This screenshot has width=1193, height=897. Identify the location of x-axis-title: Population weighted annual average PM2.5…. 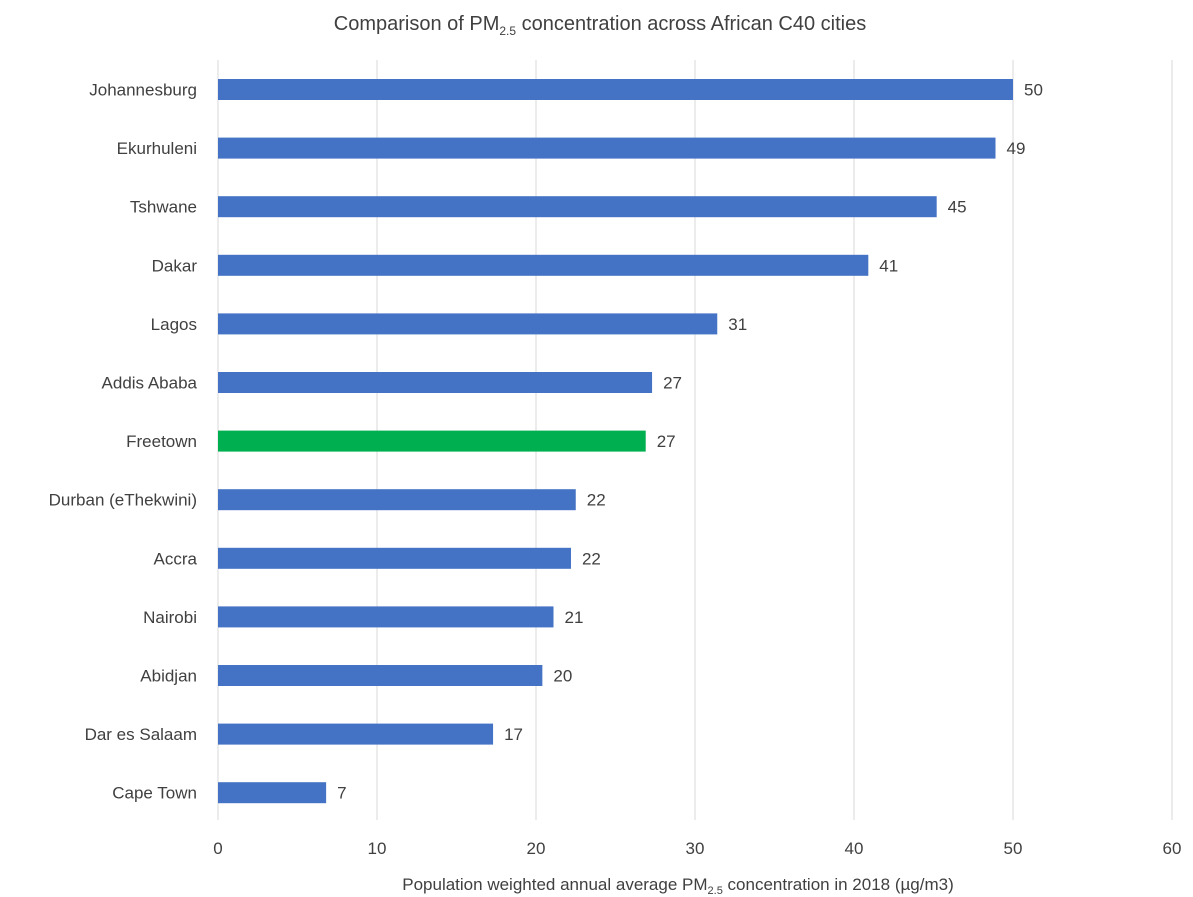
(678, 886).